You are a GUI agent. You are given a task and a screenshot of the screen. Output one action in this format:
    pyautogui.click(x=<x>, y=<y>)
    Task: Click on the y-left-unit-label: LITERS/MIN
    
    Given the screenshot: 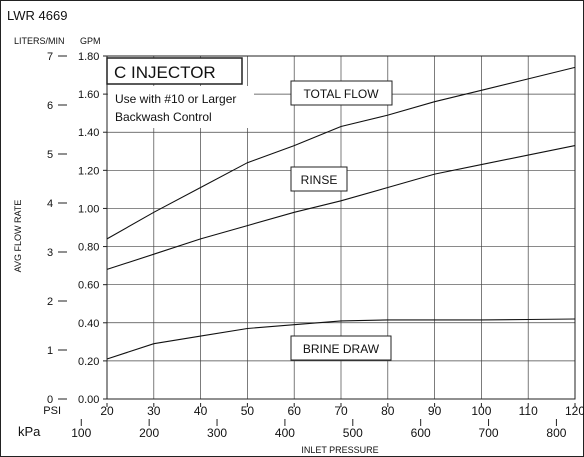 What is the action you would take?
    pyautogui.click(x=39, y=41)
    